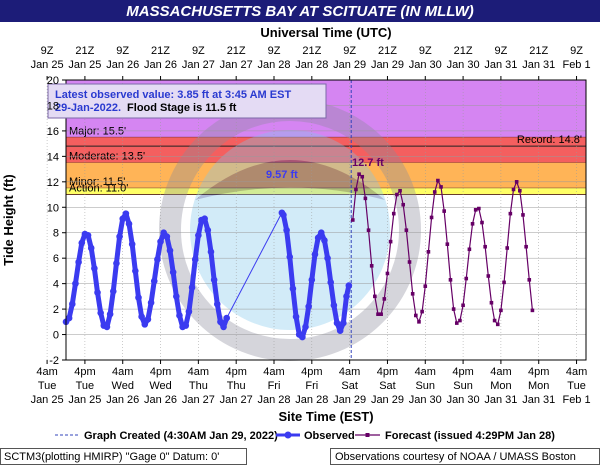 Image resolution: width=600 pixels, height=465 pixels. I want to click on x-tick-label: Sat, so click(387, 386).